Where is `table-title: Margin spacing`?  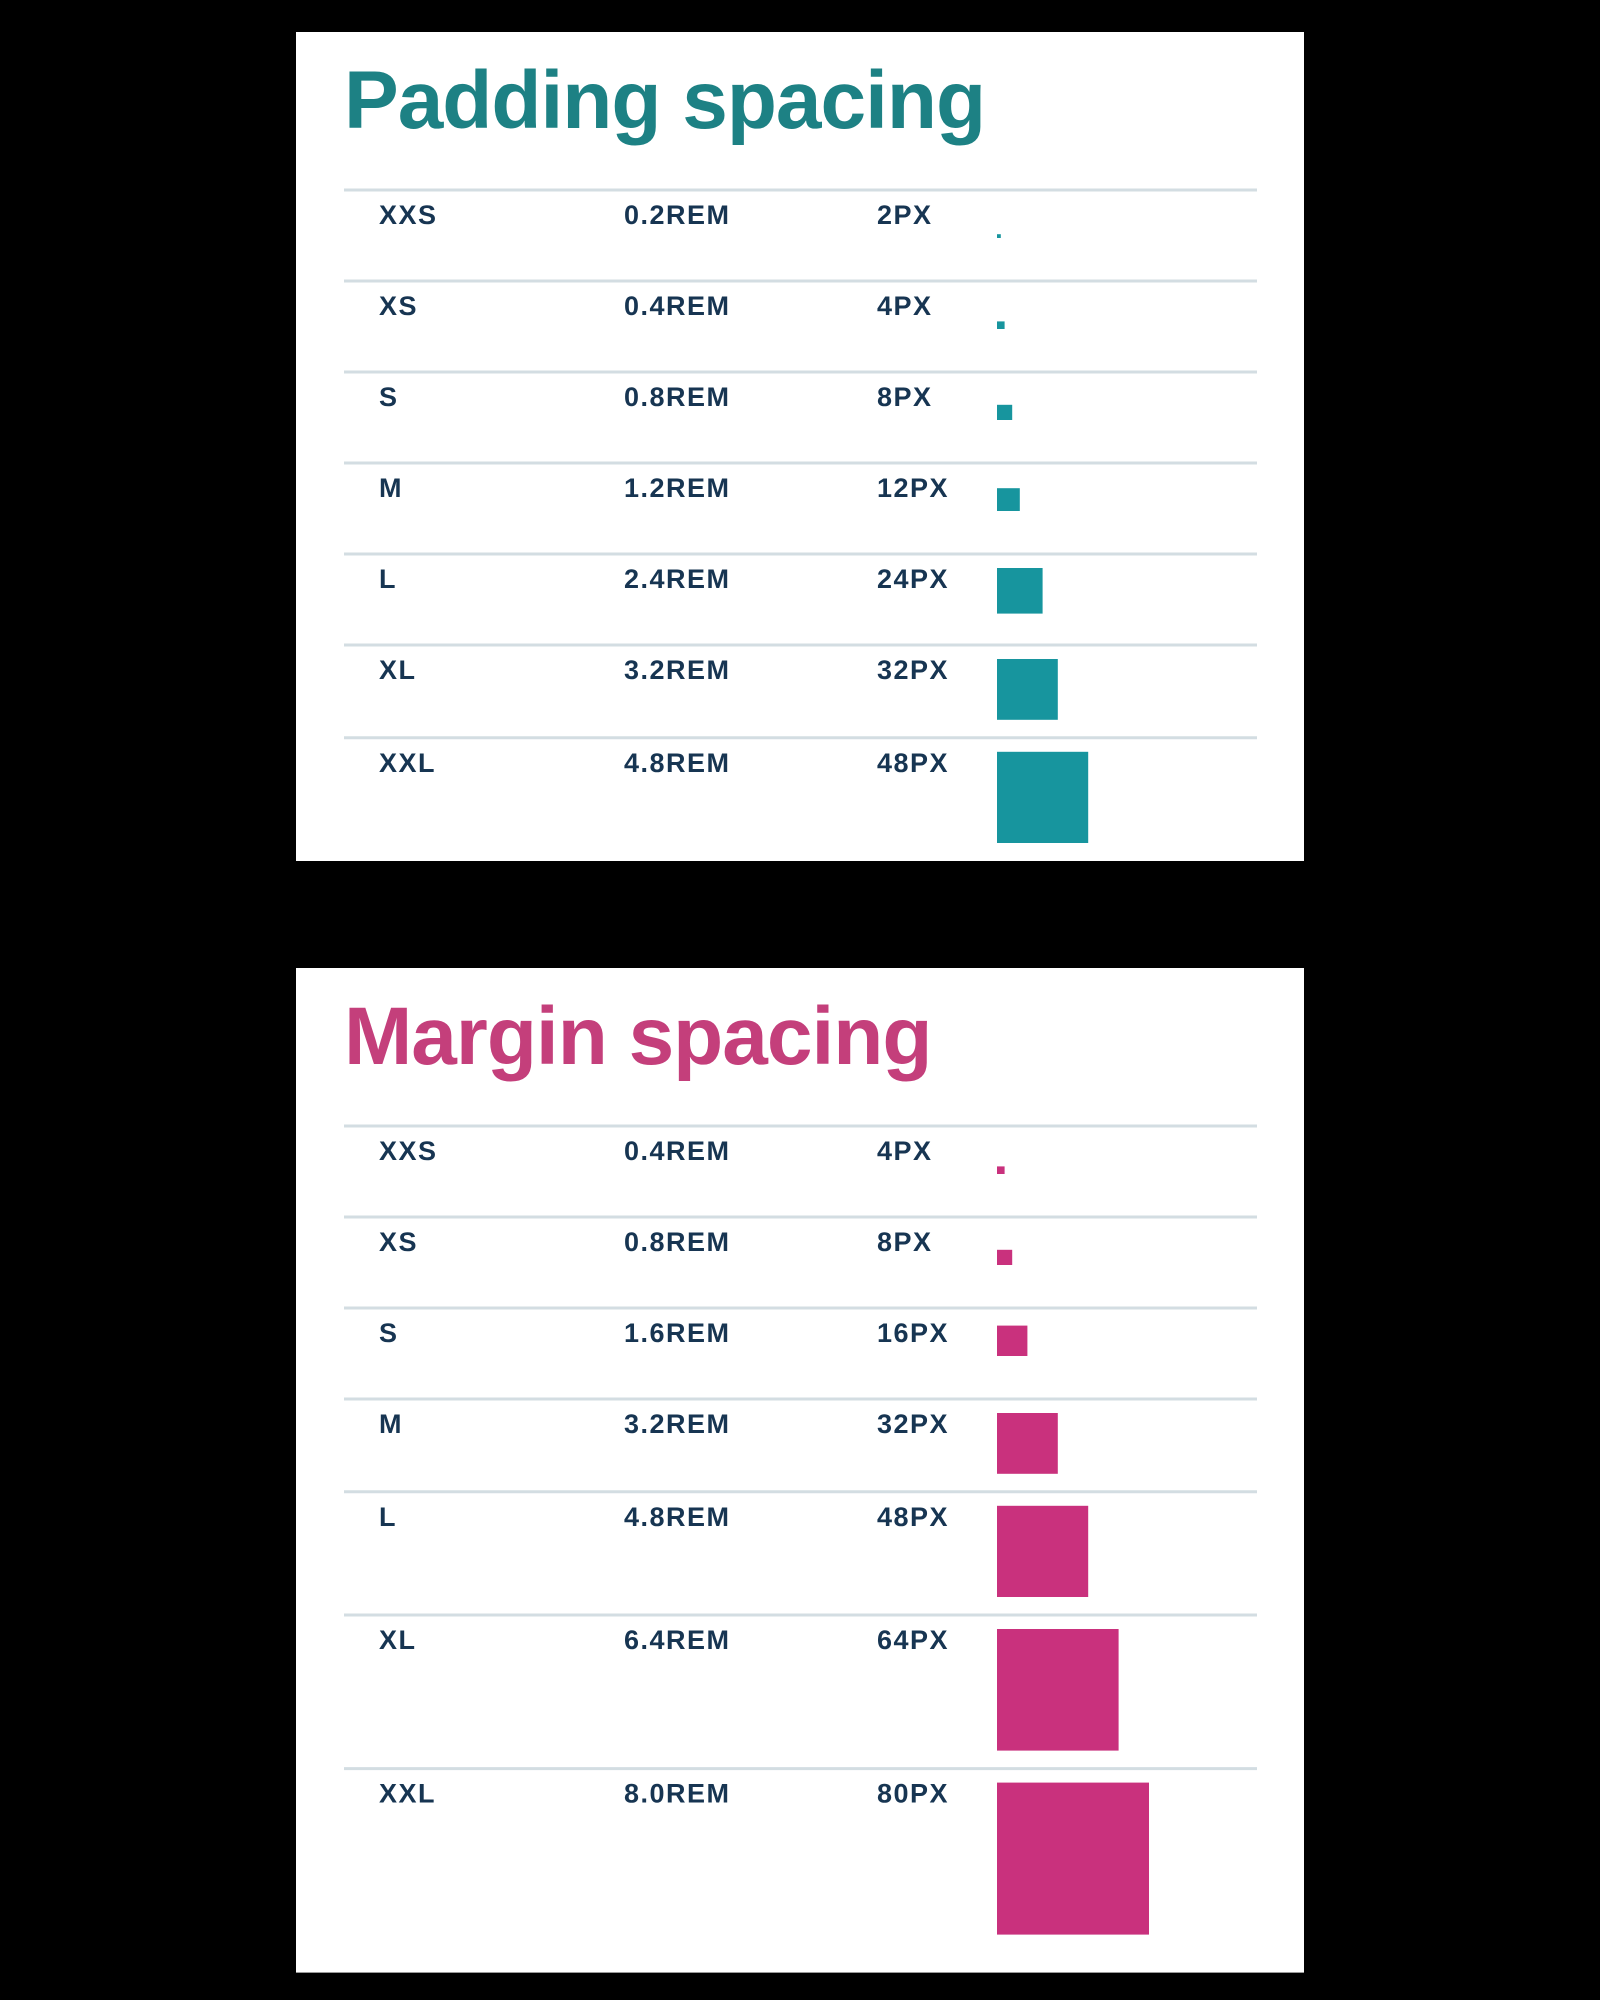
table-title: Margin spacing is located at coordinates (637, 1036).